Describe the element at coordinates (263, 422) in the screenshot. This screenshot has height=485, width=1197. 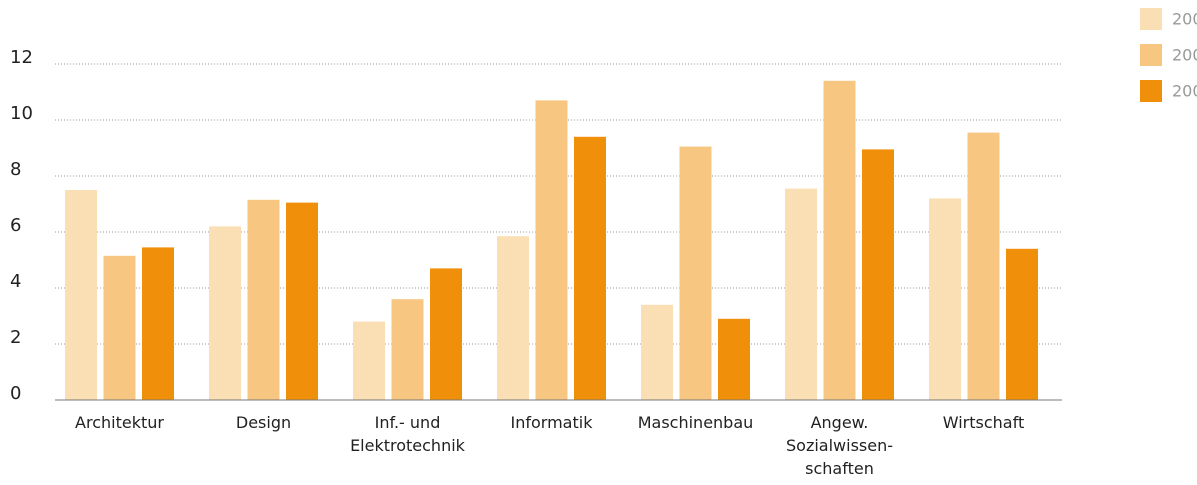
I see `x-tick-label: Design` at that location.